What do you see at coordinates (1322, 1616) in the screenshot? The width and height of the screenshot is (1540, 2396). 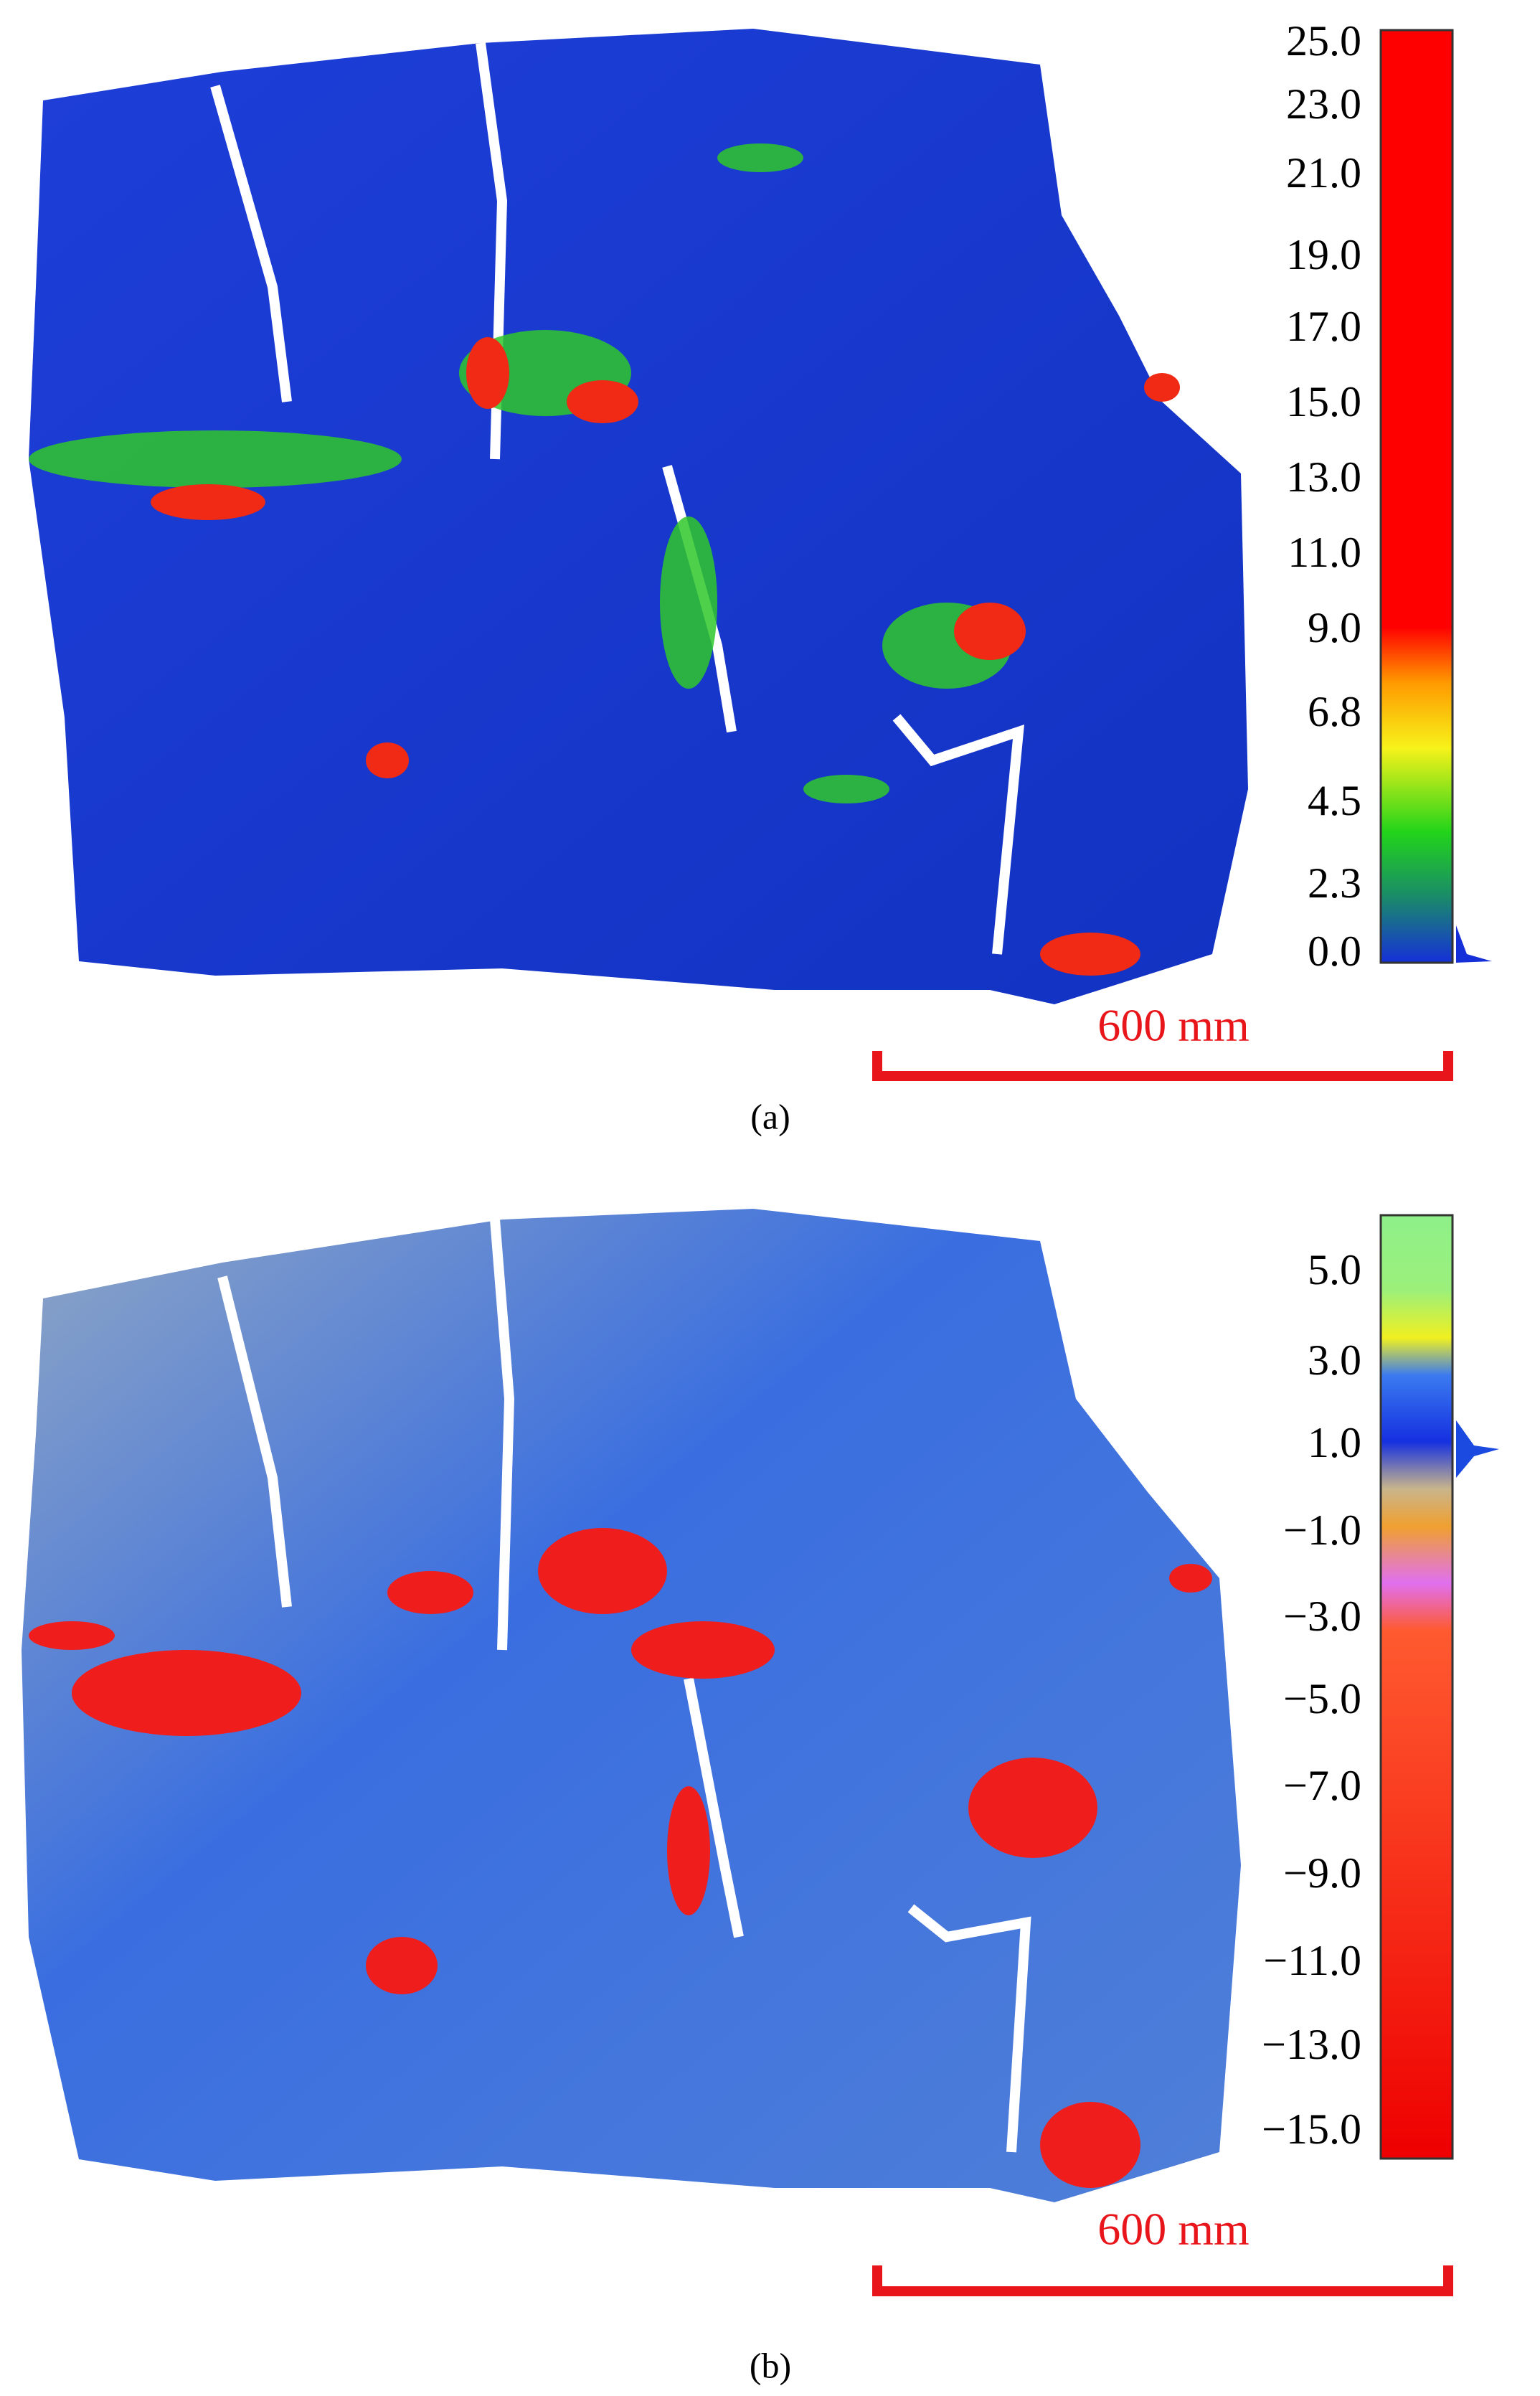 I see `colorbar-label: −3.0` at bounding box center [1322, 1616].